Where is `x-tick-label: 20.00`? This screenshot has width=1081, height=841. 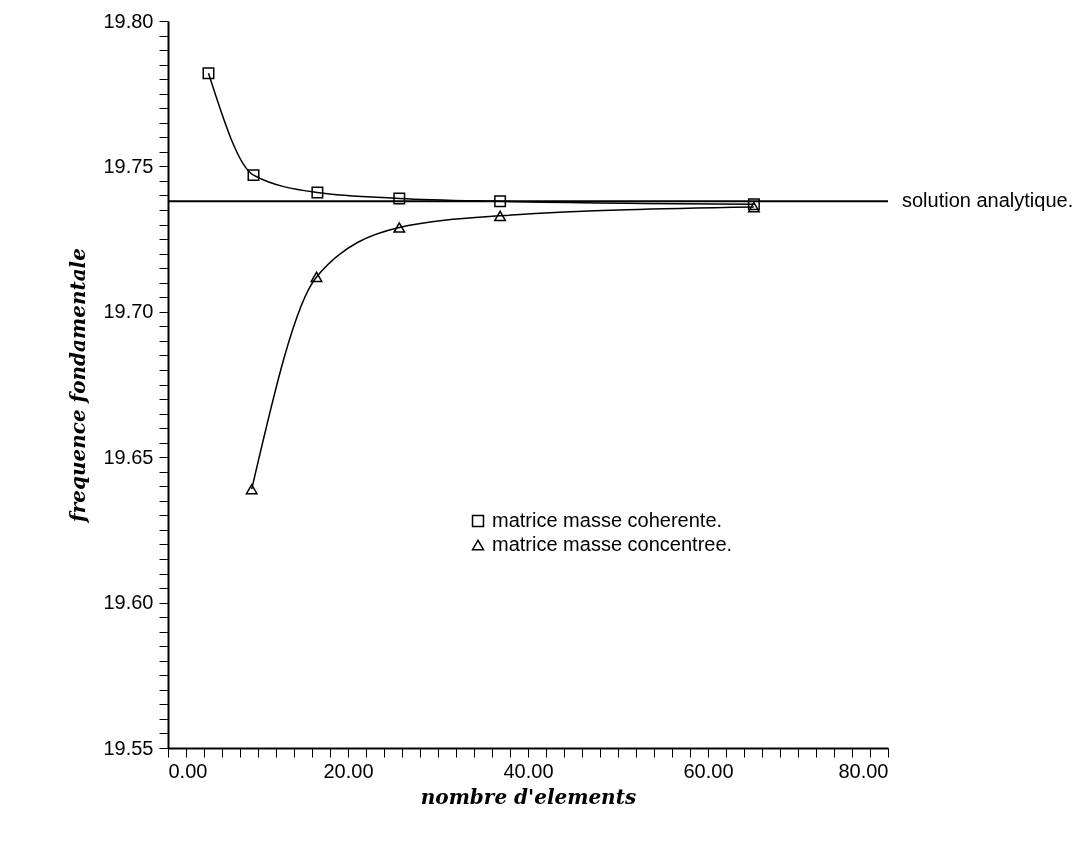
x-tick-label: 20.00 is located at coordinates (348, 770).